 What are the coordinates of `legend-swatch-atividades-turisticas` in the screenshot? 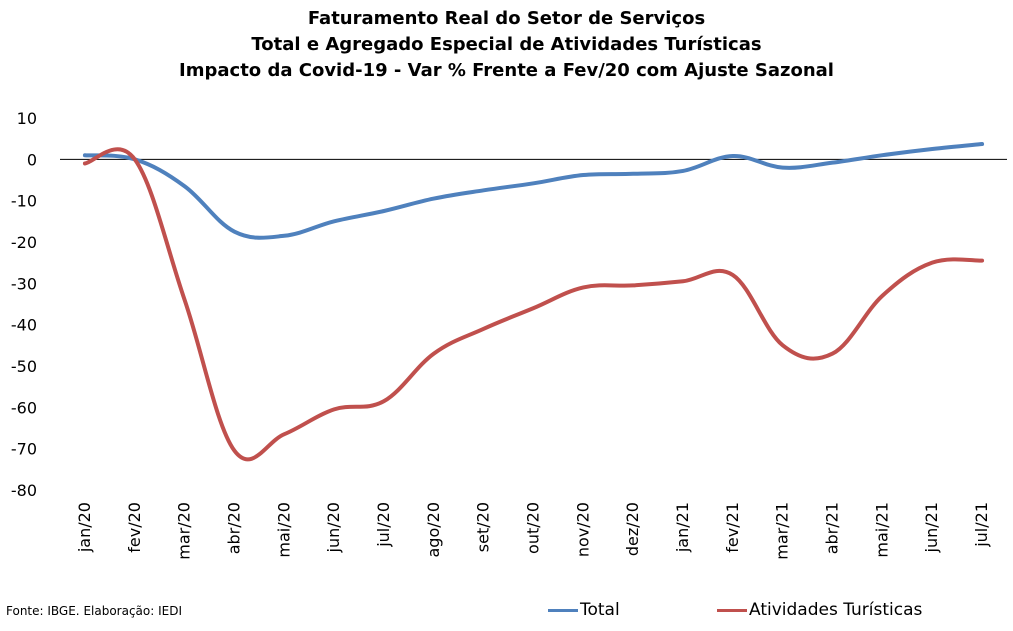 It's located at (732, 610).